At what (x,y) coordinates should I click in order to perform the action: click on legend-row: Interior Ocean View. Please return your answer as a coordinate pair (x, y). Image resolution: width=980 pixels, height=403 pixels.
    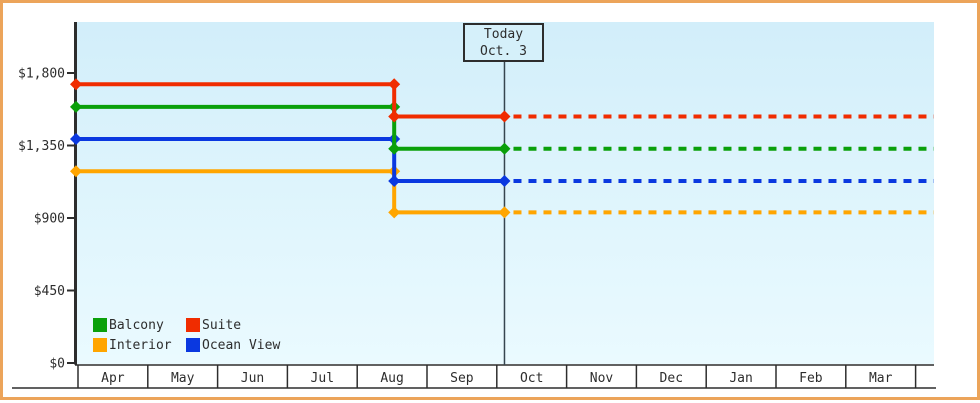
    Looking at the image, I should click on (186, 345).